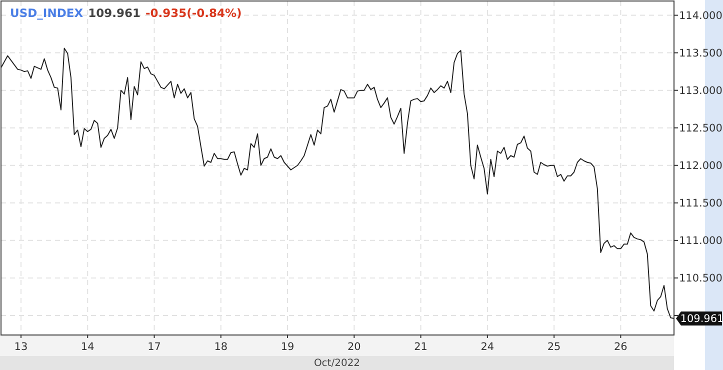  What do you see at coordinates (114, 13) in the screenshot?
I see `annotation: 109.961` at bounding box center [114, 13].